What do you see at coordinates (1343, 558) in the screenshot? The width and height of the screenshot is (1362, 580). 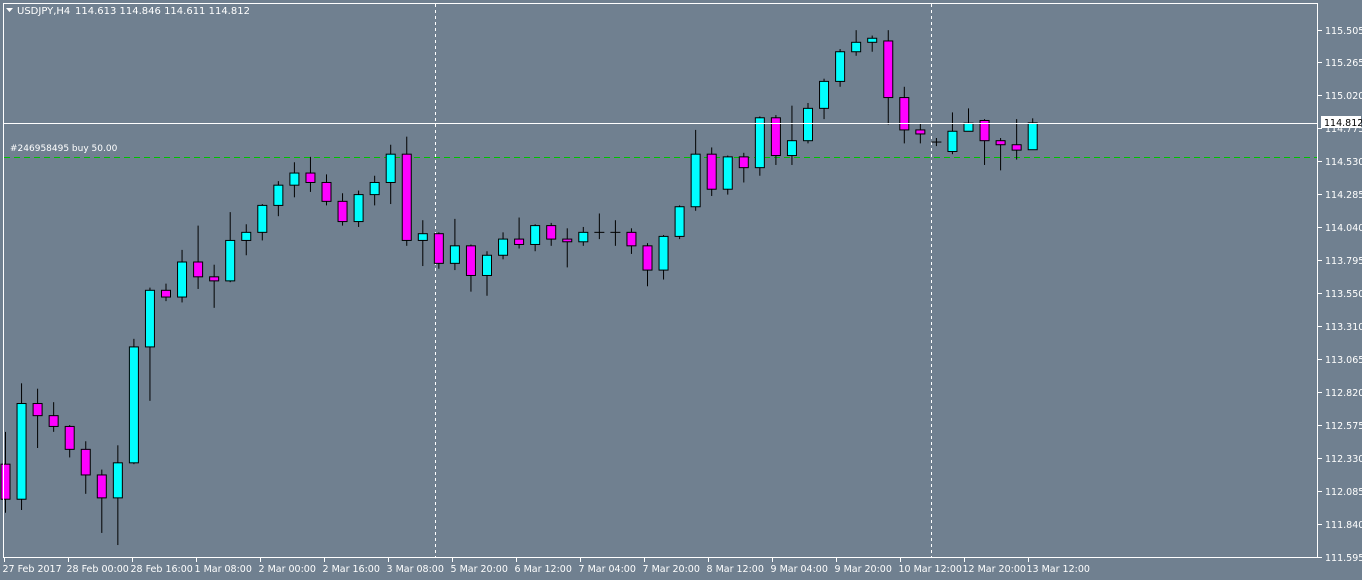 I see `price-tick-label: 111.595` at bounding box center [1343, 558].